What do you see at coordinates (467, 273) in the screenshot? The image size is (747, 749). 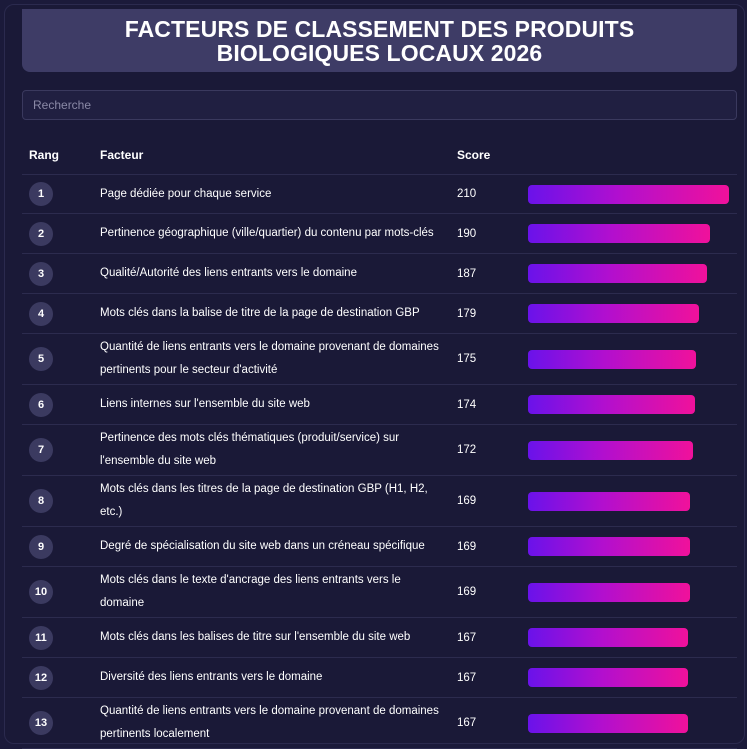 I see `score-cell: 187` at bounding box center [467, 273].